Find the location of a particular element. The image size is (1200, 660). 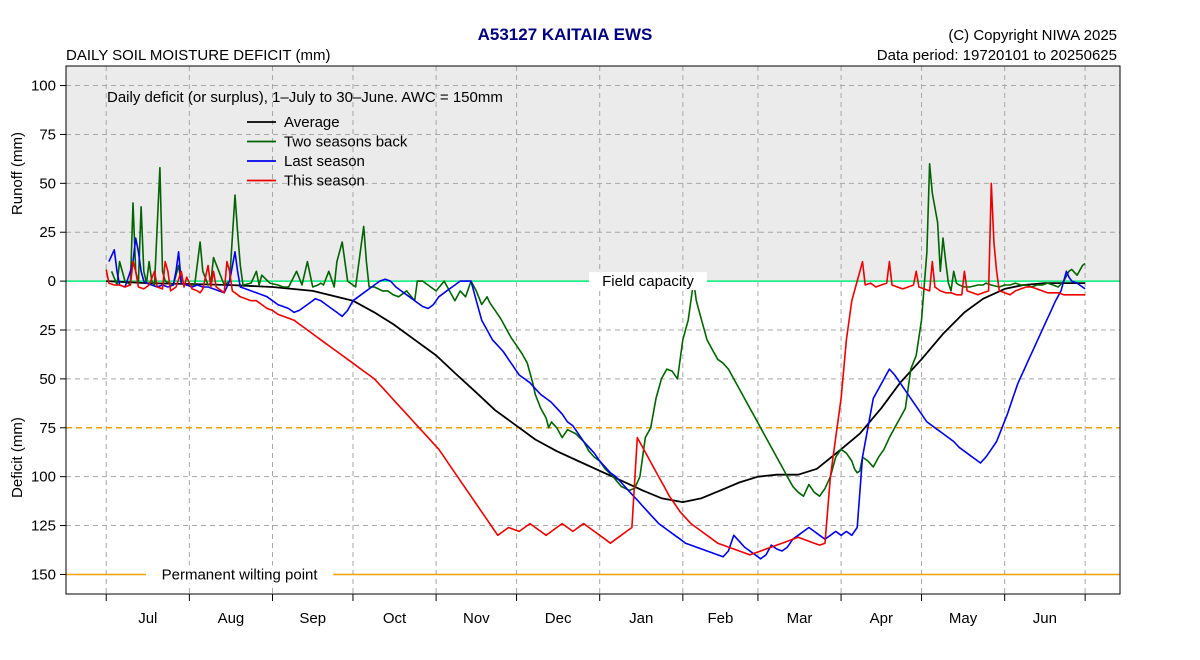

copyright-text: (C) Copyright NIWA 2025 is located at coordinates (1032, 35).